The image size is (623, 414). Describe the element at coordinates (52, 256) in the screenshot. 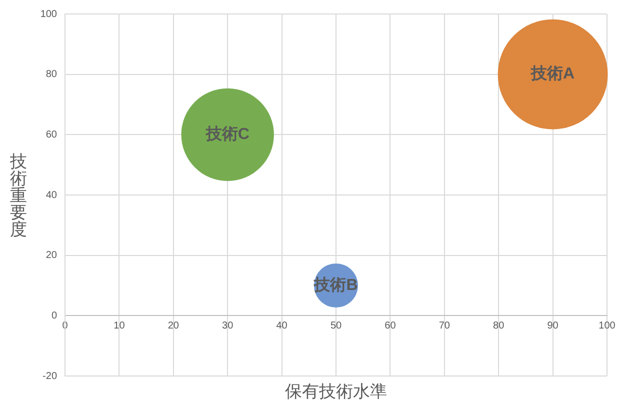

I see `y-tick-label: 20` at that location.